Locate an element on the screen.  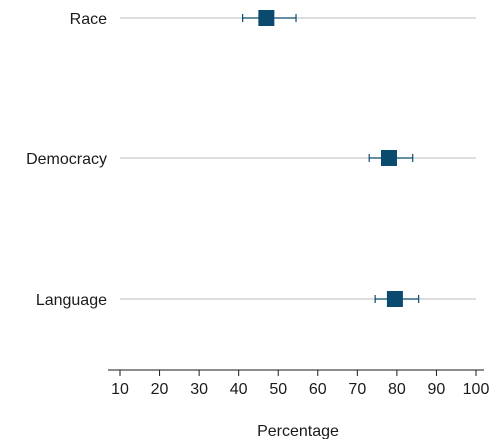
x-axis-title: Percentage is located at coordinates (298, 431).